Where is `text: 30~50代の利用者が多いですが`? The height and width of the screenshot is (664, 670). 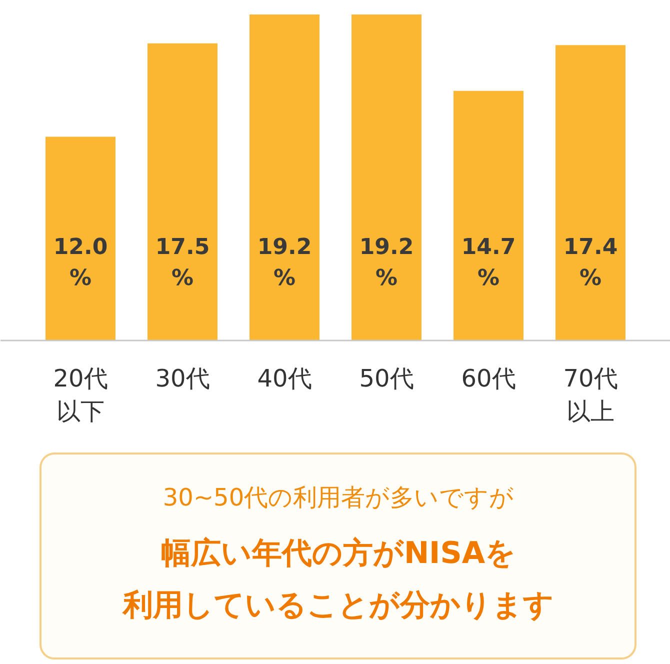
text: 30~50代の利用者が多いですが is located at coordinates (338, 498).